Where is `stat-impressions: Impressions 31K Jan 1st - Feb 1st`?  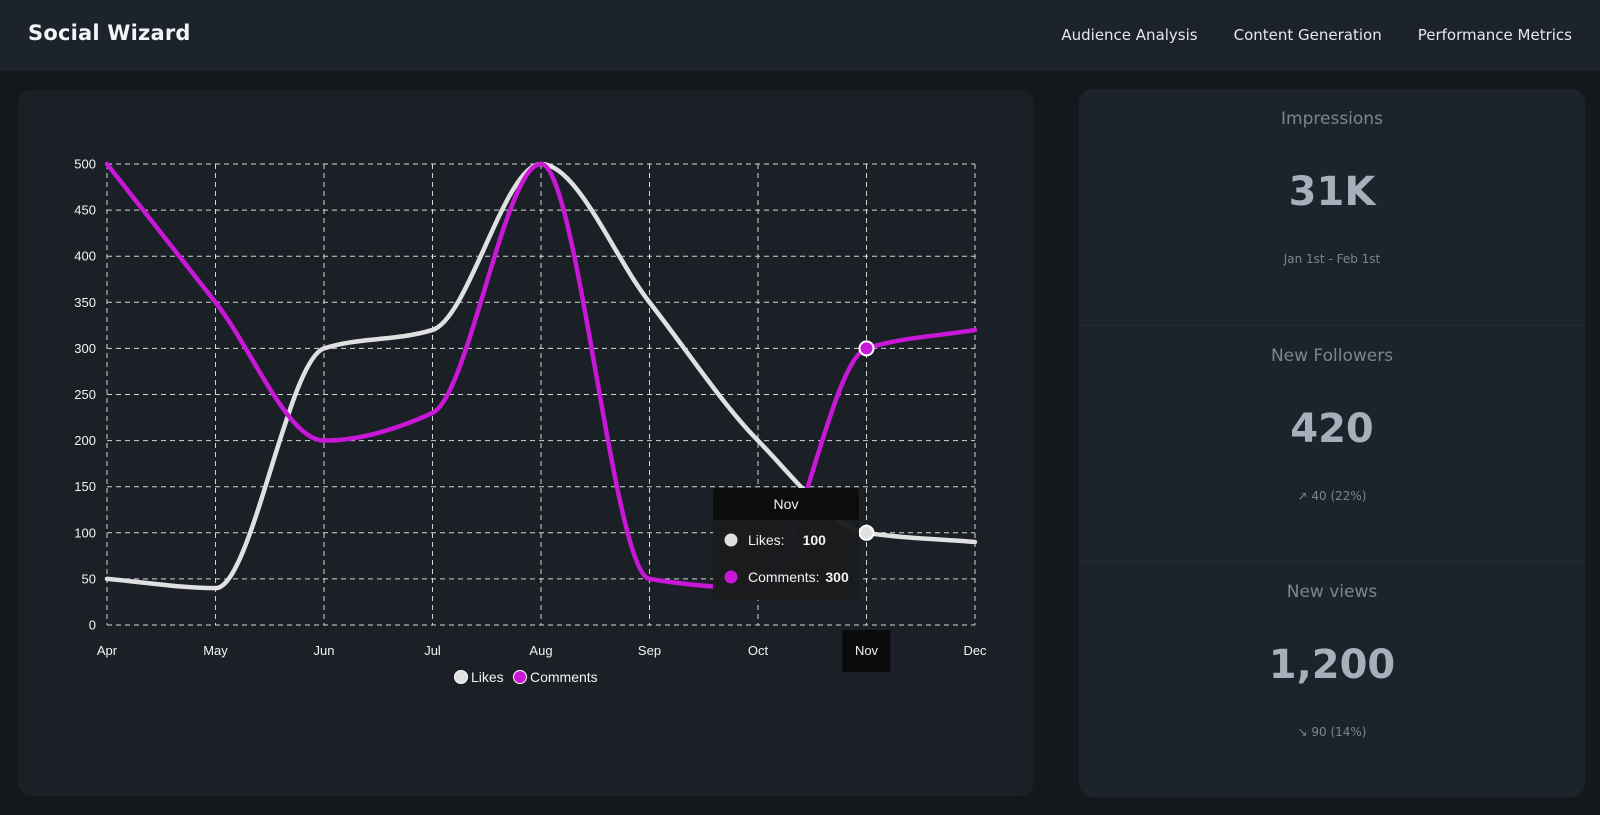 stat-impressions: Impressions 31K Jan 1st - Feb 1st is located at coordinates (1332, 207).